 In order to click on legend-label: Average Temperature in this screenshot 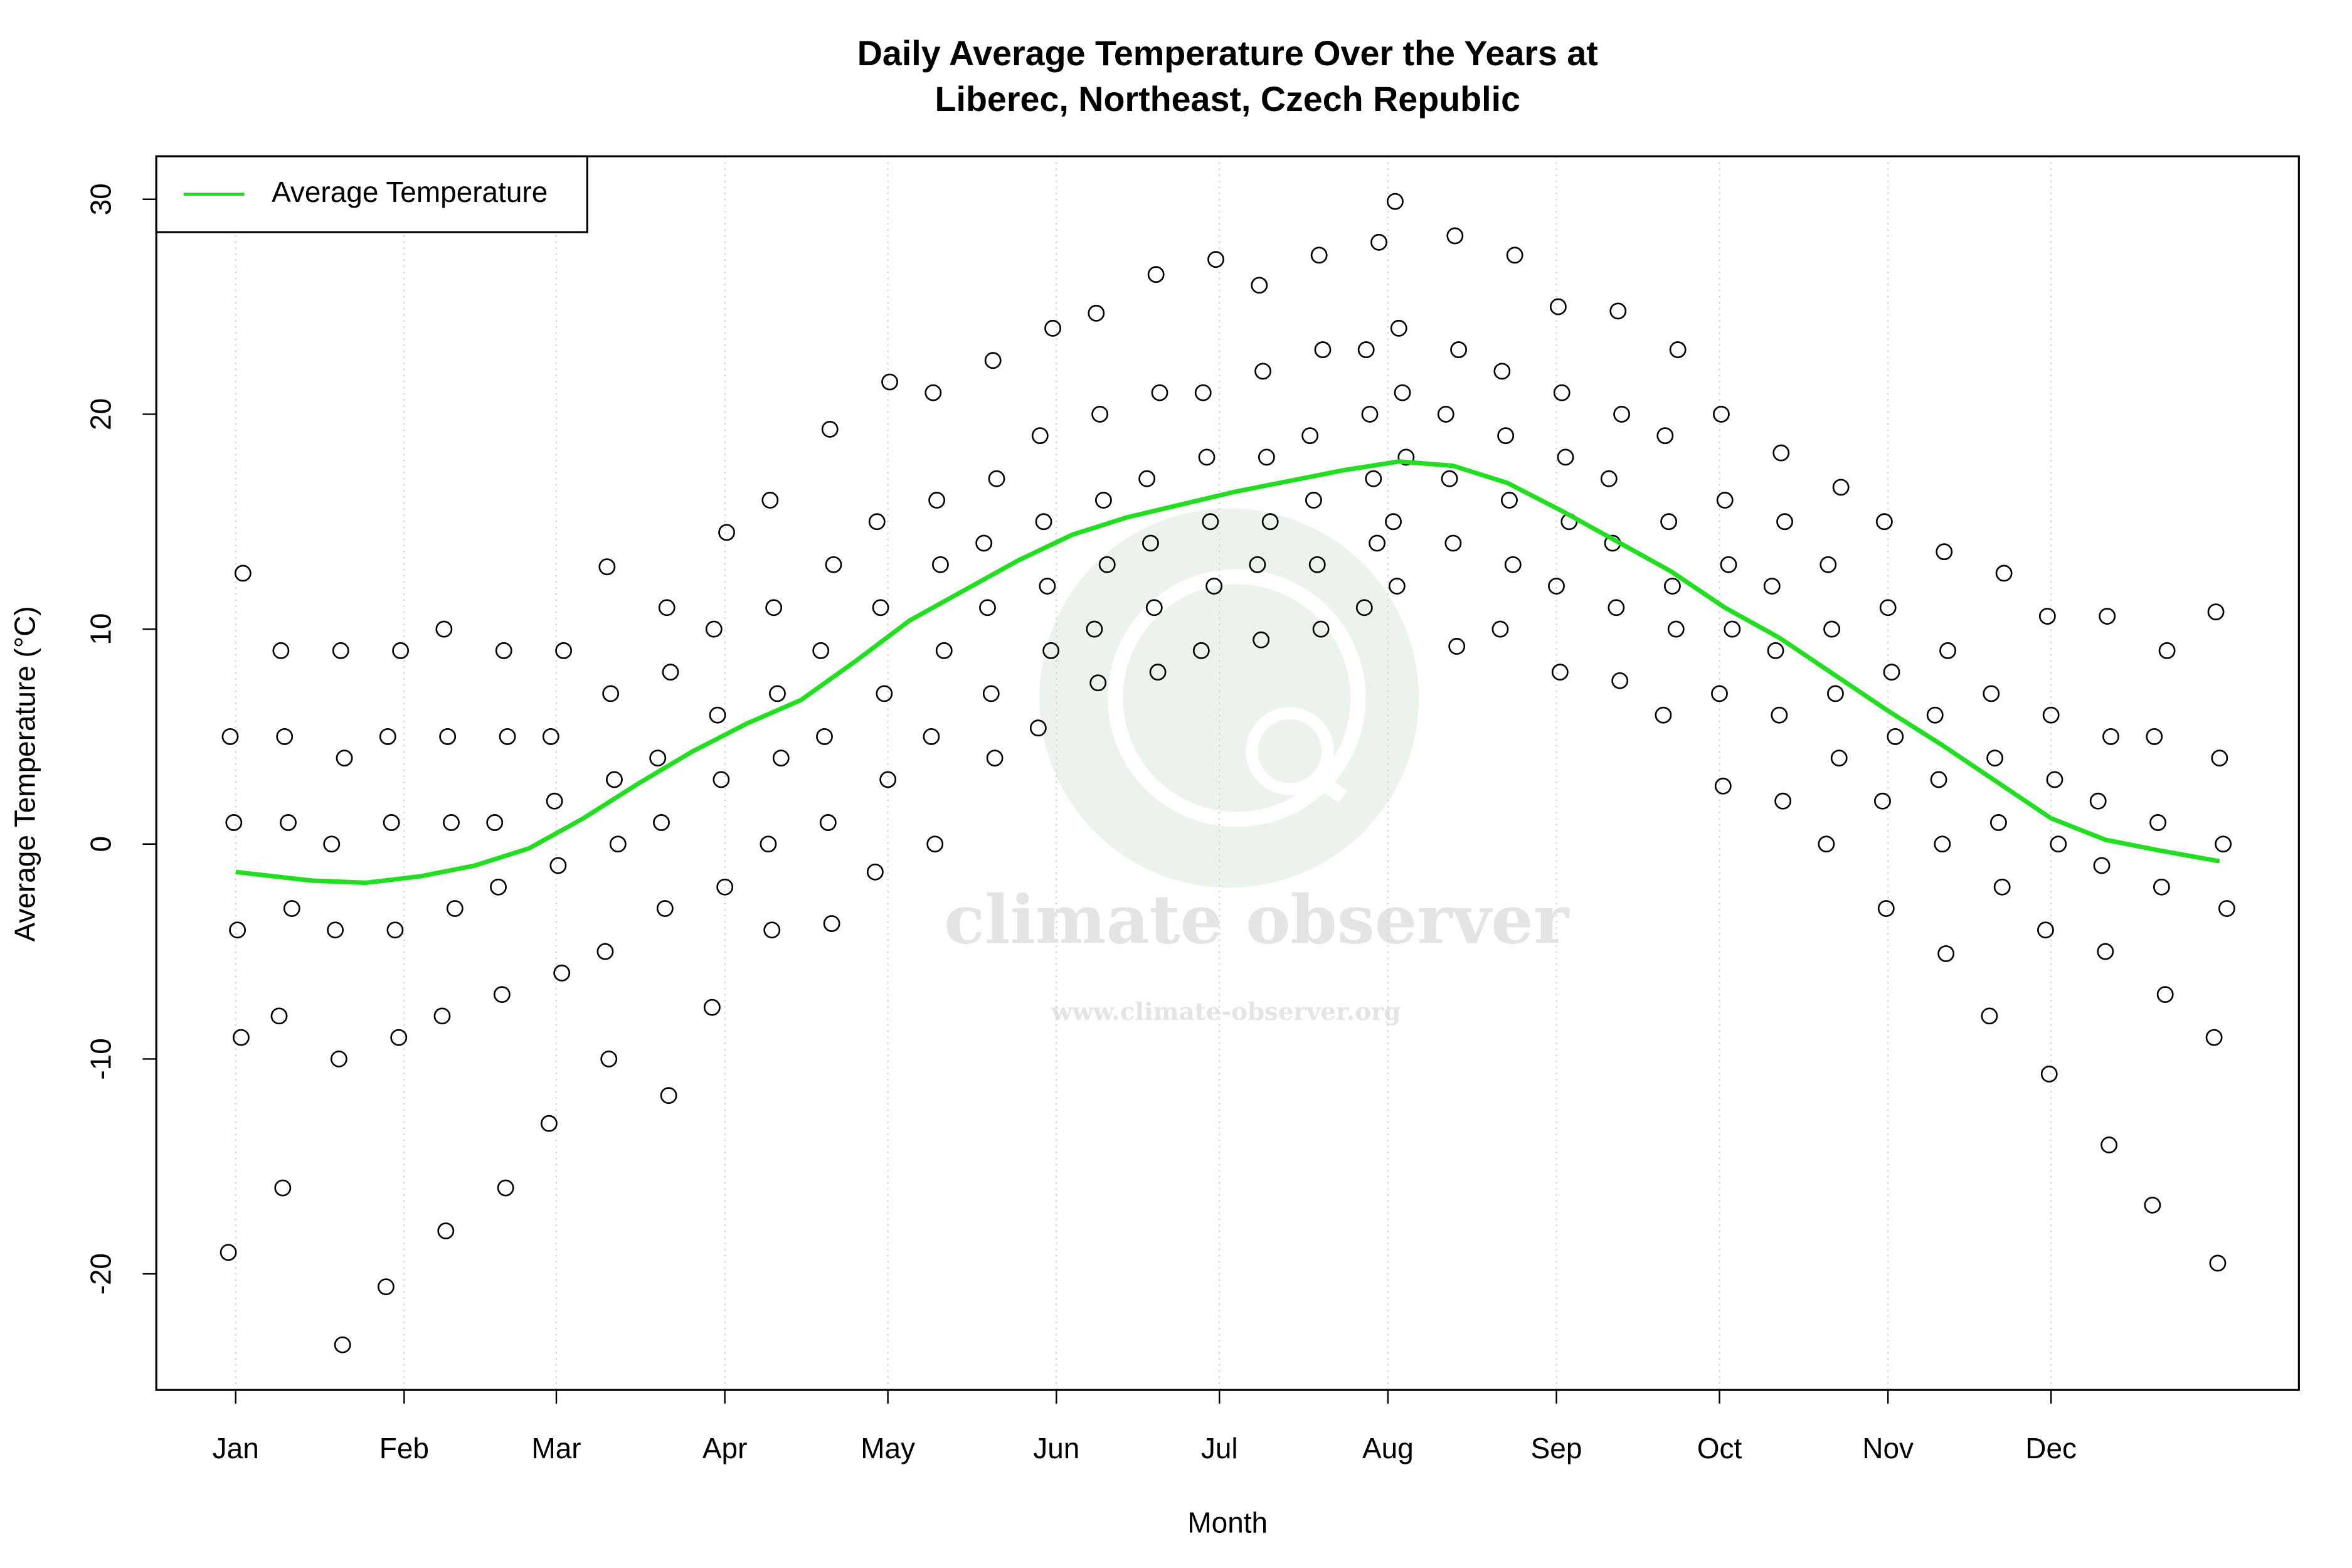, I will do `click(410, 192)`.